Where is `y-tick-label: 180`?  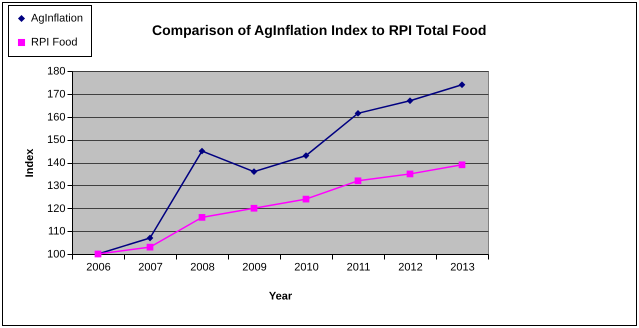
y-tick-label: 180 is located at coordinates (56, 72).